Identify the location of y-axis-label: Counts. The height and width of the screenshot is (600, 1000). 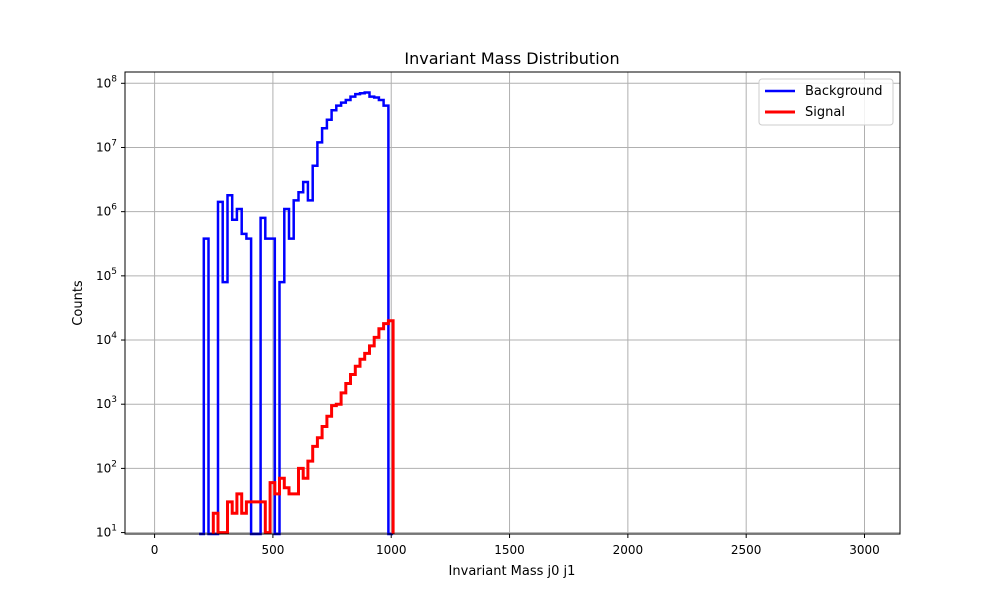
(78, 303).